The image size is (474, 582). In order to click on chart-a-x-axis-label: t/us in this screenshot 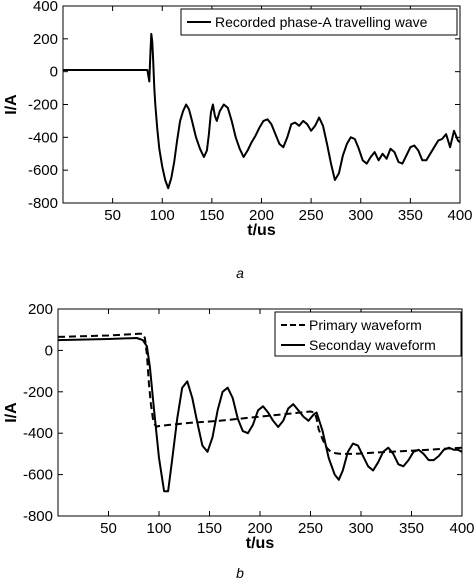, I will do `click(261, 230)`.